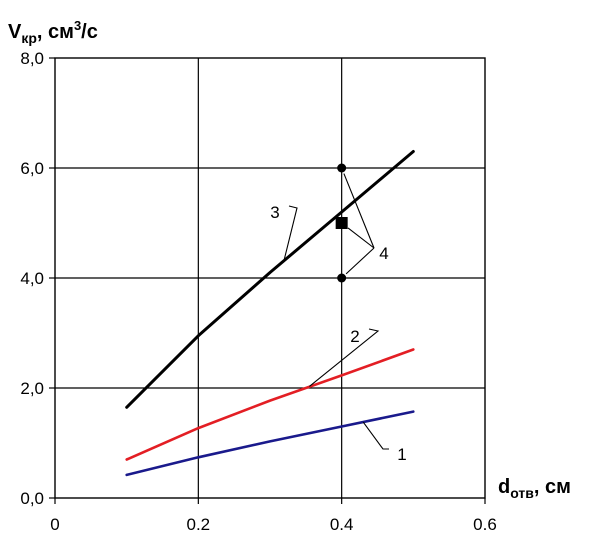 The height and width of the screenshot is (535, 594). Describe the element at coordinates (354, 336) in the screenshot. I see `series-label-2: 2` at that location.